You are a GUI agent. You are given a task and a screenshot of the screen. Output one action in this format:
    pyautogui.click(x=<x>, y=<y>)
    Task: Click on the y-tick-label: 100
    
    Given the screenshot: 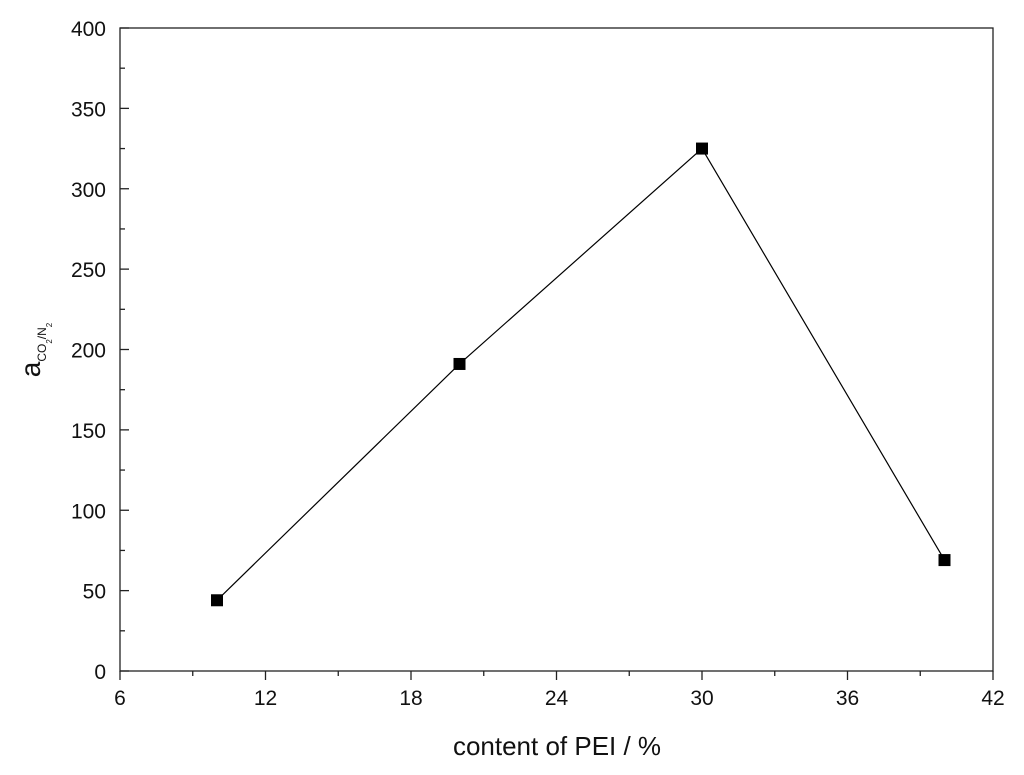 What is the action you would take?
    pyautogui.click(x=88, y=511)
    